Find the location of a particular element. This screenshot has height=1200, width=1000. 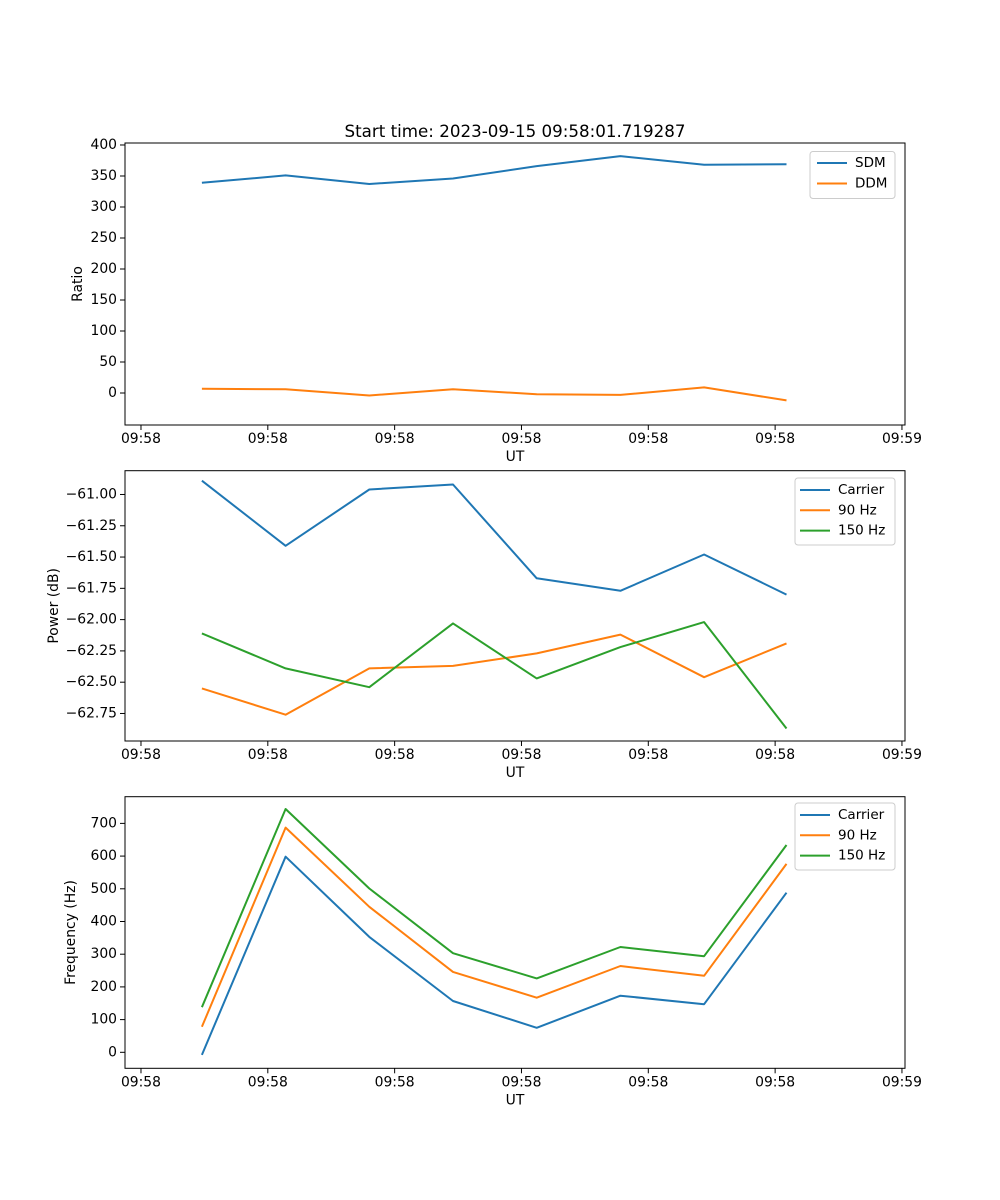

frequency-legend-box is located at coordinates (845, 836).